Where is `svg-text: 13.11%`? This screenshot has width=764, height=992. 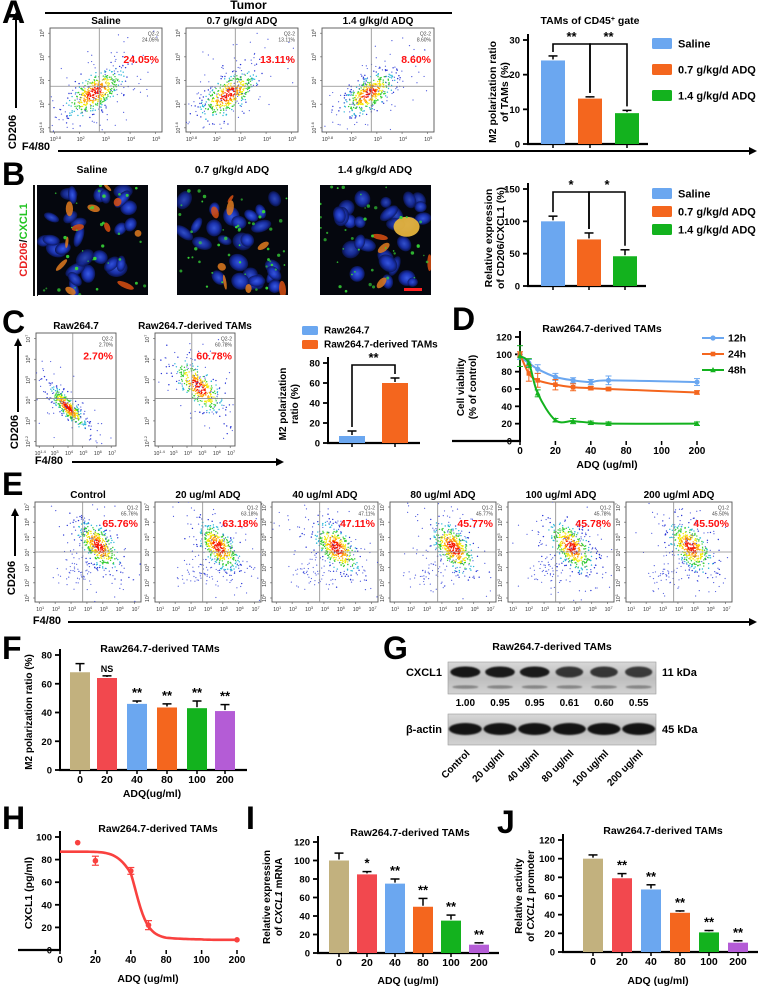
svg-text: 13.11% is located at coordinates (286, 41).